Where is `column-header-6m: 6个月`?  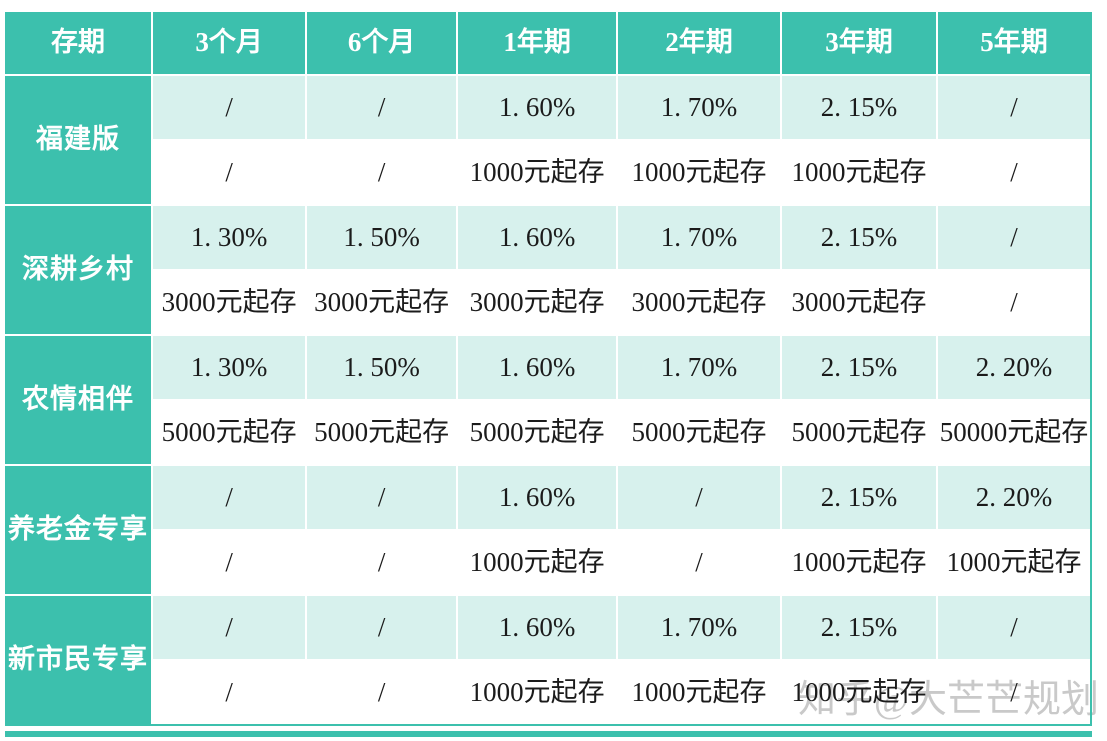 column-header-6m: 6个月 is located at coordinates (382, 43).